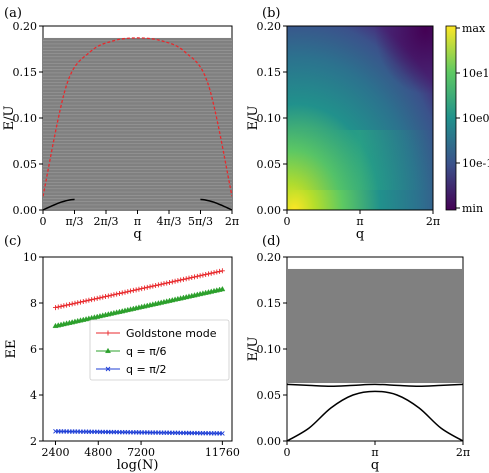  Describe the element at coordinates (375, 465) in the screenshot. I see `x-axis-label-d: q` at that location.